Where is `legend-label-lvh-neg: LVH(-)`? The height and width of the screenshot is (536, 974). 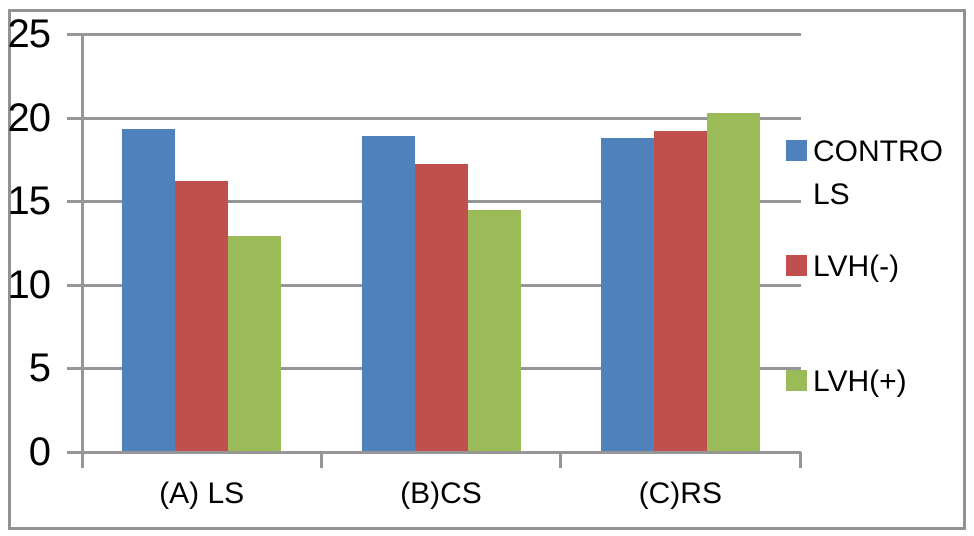
legend-label-lvh-neg: LVH(-) is located at coordinates (856, 266).